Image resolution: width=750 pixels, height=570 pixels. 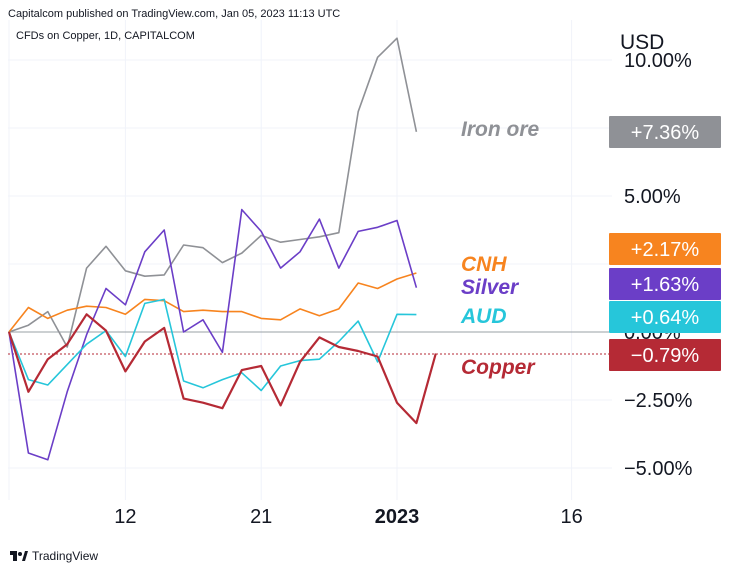 I want to click on x-tick-label: 12, so click(x=125, y=517).